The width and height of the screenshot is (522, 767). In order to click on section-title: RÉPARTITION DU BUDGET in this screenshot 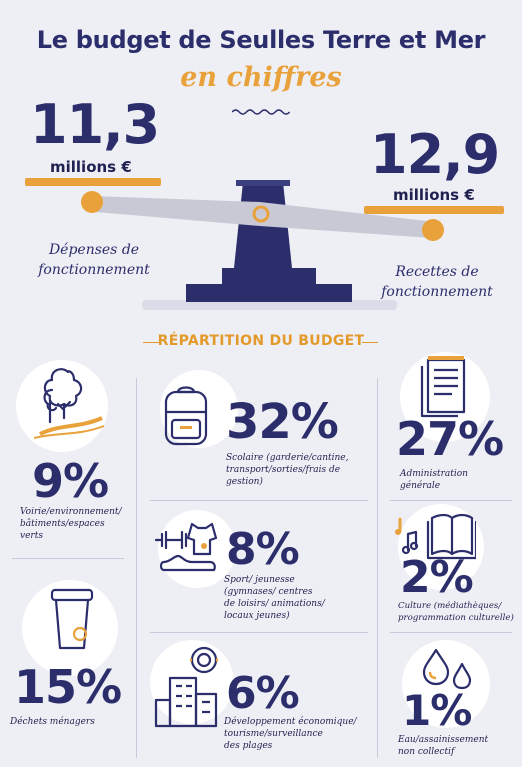, I will do `click(261, 341)`.